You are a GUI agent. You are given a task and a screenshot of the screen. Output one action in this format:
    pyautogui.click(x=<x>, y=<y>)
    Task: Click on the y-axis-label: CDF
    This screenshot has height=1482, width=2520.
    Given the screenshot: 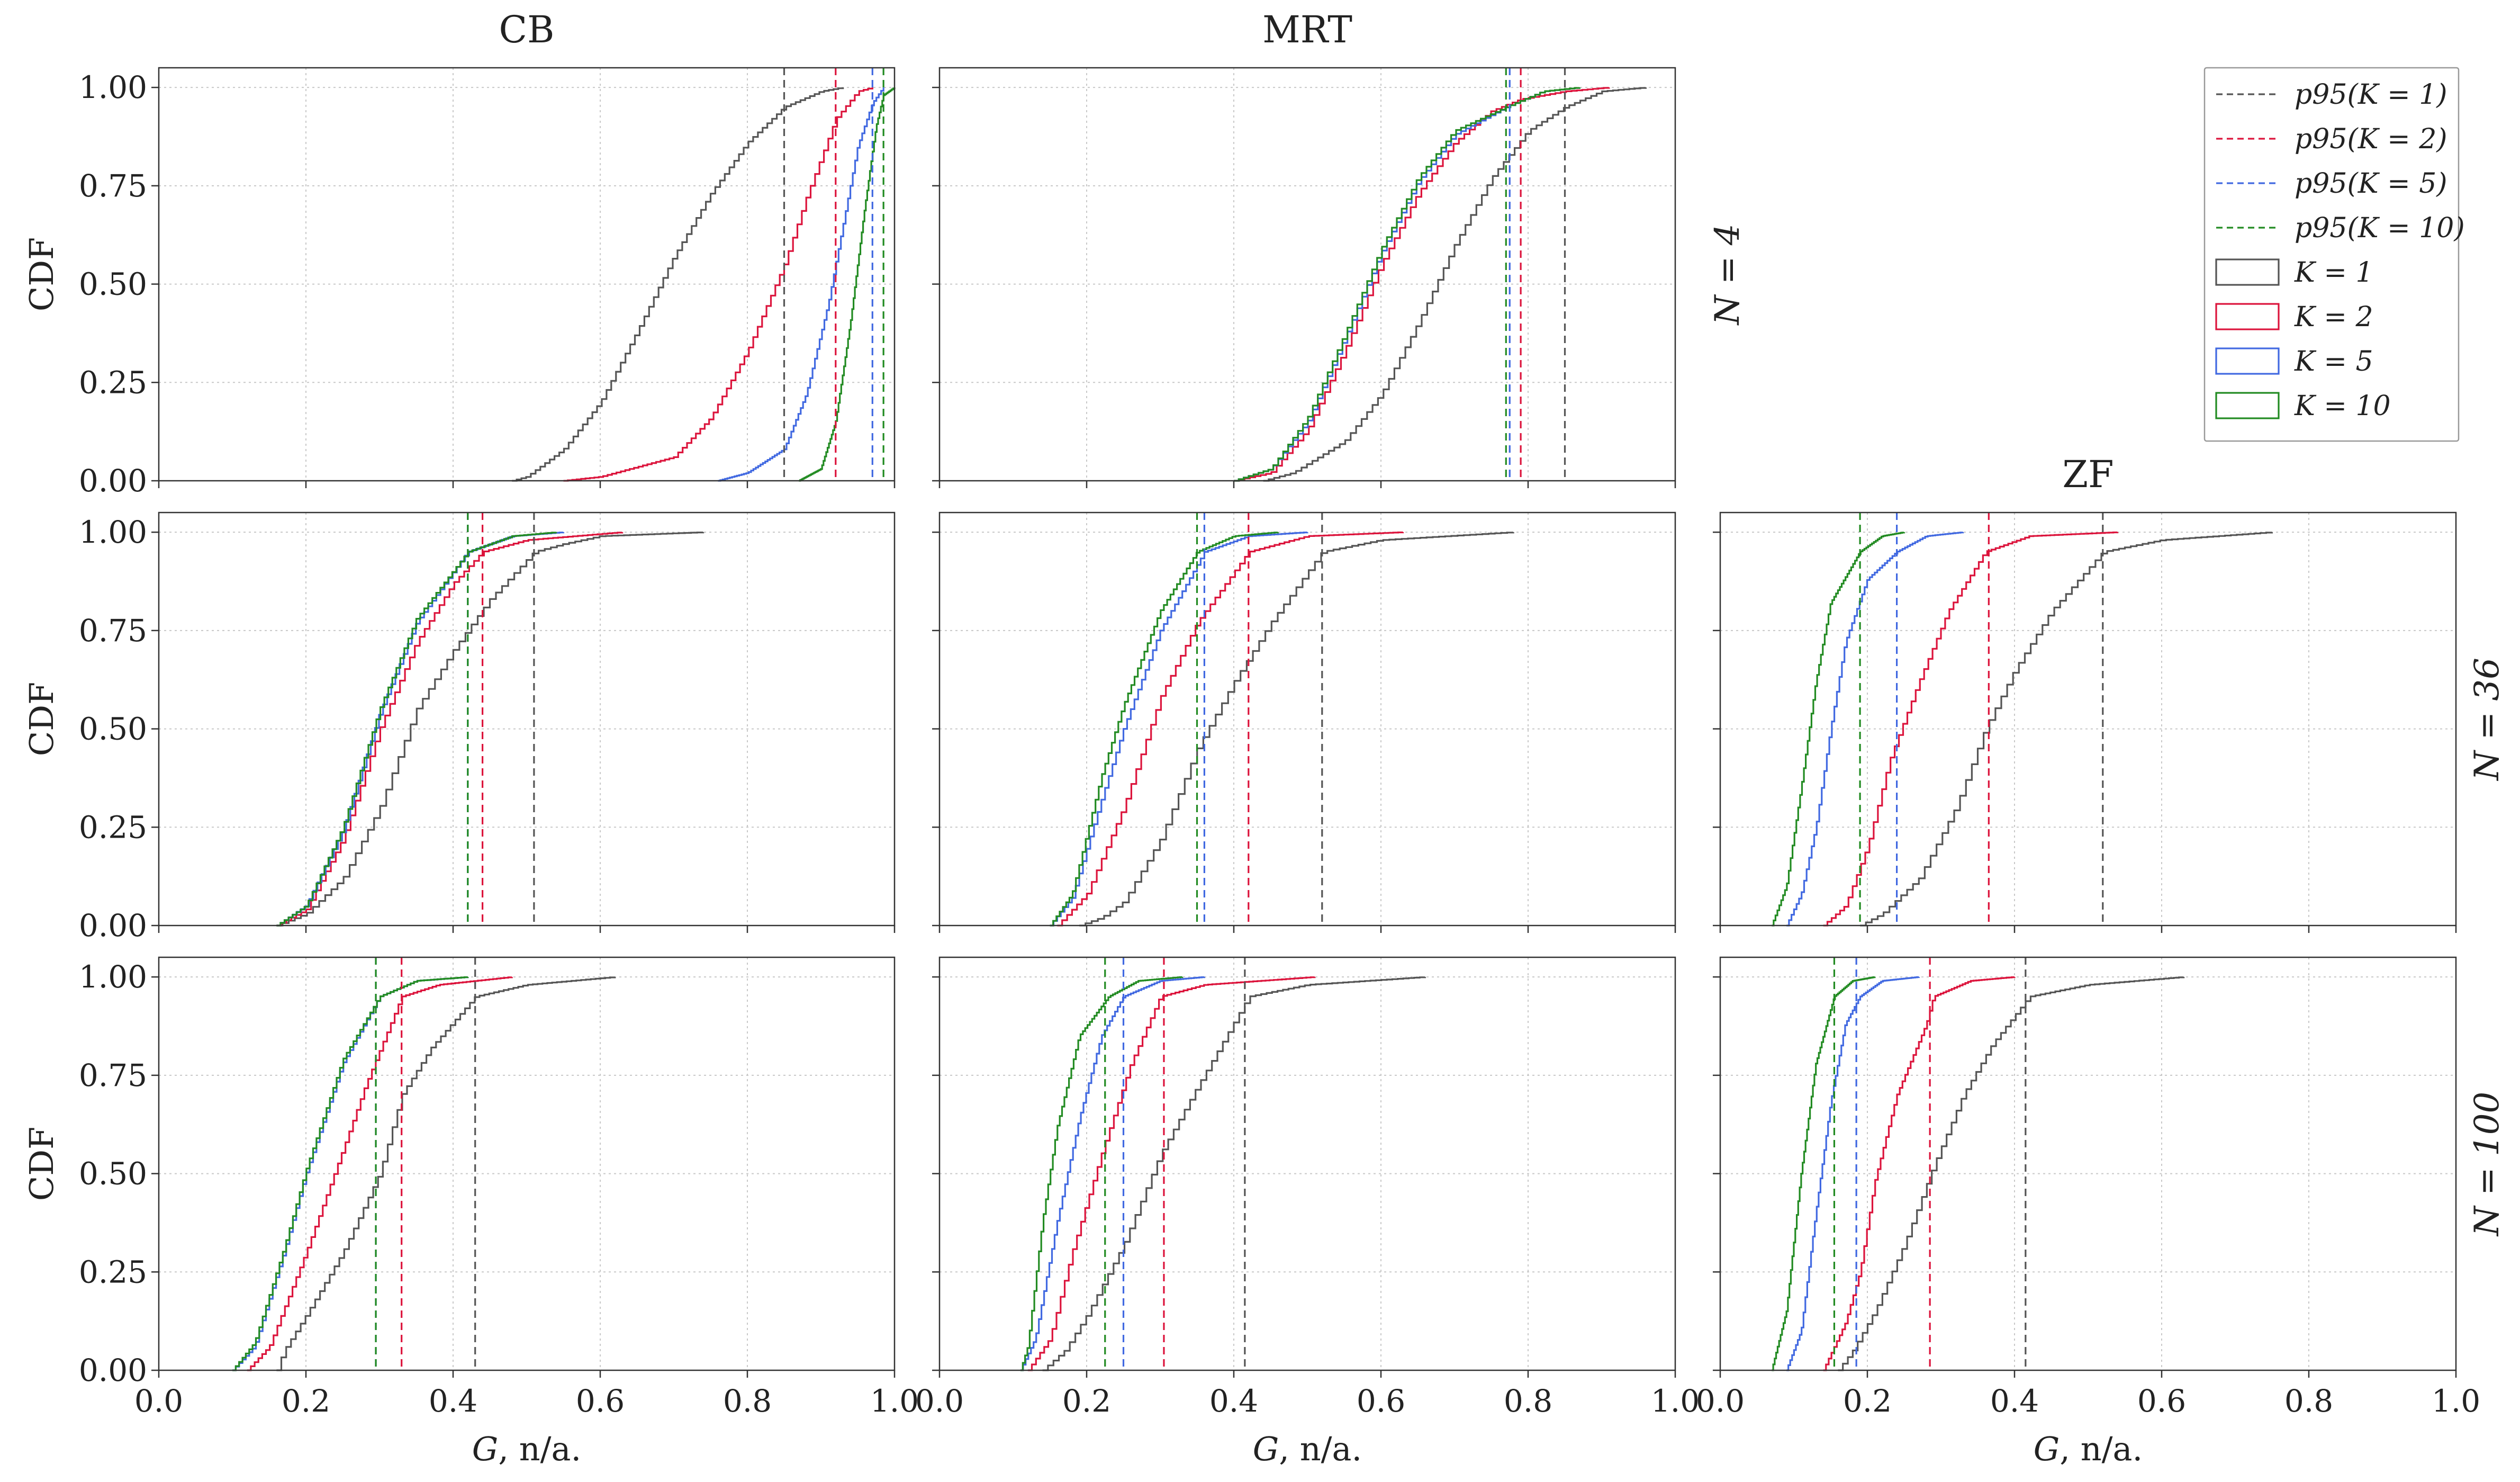 What is the action you would take?
    pyautogui.click(x=41, y=719)
    